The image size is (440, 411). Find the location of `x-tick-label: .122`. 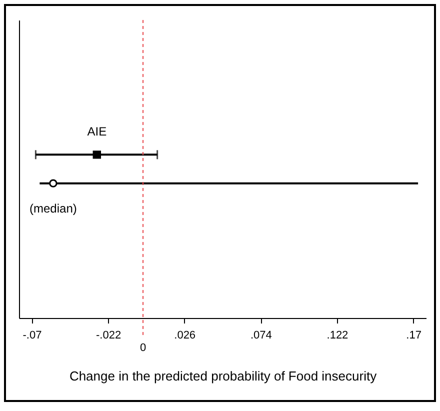

x-tick-label: .122 is located at coordinates (337, 336).